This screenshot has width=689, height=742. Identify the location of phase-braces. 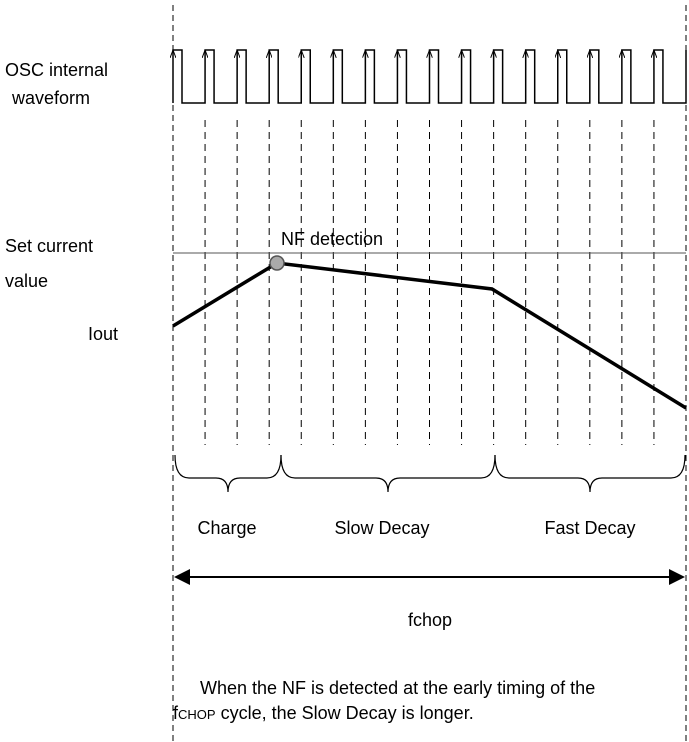
(430, 473).